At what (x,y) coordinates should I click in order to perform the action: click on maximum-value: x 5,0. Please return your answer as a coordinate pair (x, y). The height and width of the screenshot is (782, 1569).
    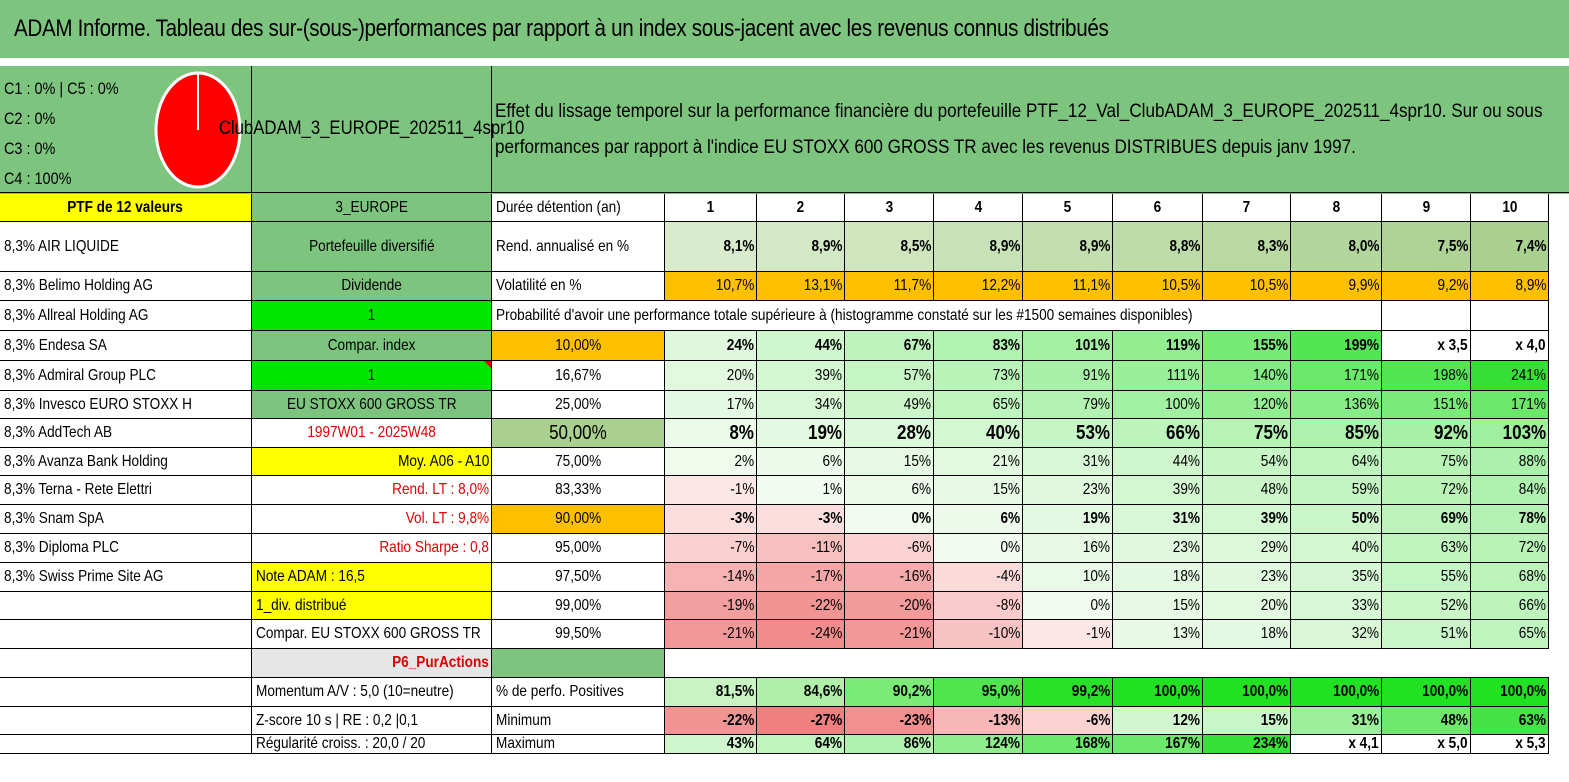
    Looking at the image, I should click on (1426, 744).